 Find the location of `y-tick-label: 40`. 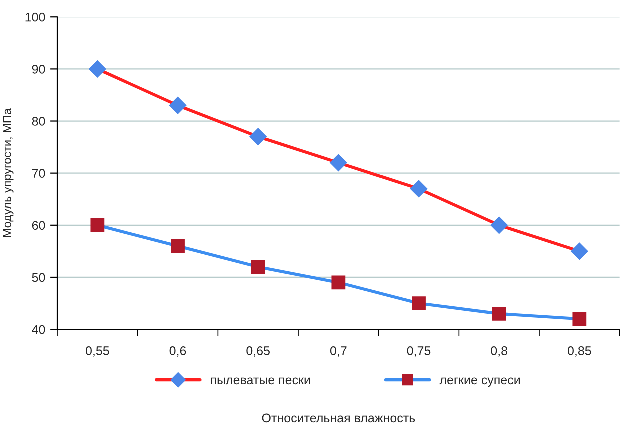

y-tick-label: 40 is located at coordinates (39, 329).